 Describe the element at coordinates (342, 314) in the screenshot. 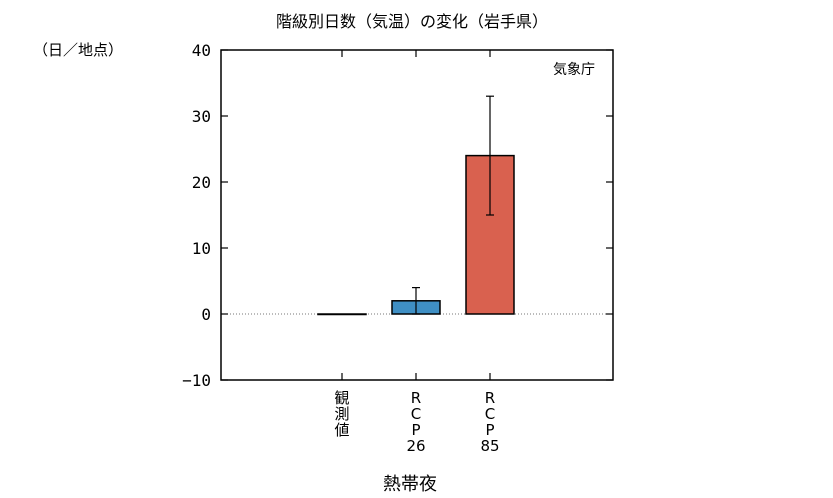

I see `bar` at that location.